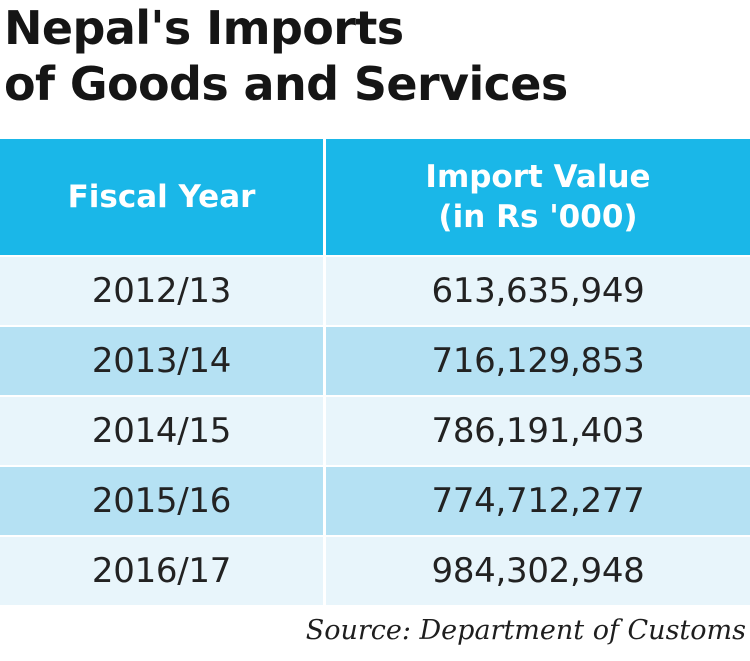  Describe the element at coordinates (538, 291) in the screenshot. I see `table-cell-value: 613,635,949` at that location.